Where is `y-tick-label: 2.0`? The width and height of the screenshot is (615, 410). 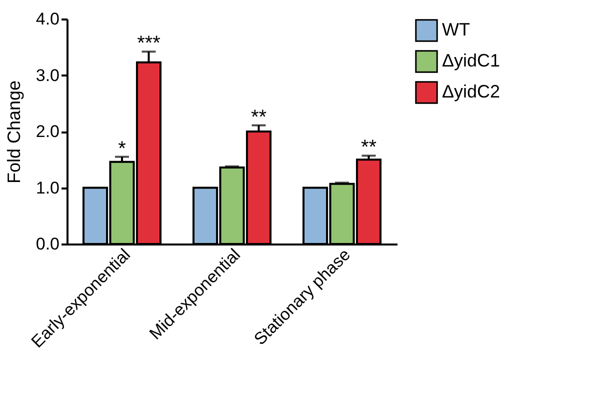
y-tick-label: 2.0 is located at coordinates (48, 131).